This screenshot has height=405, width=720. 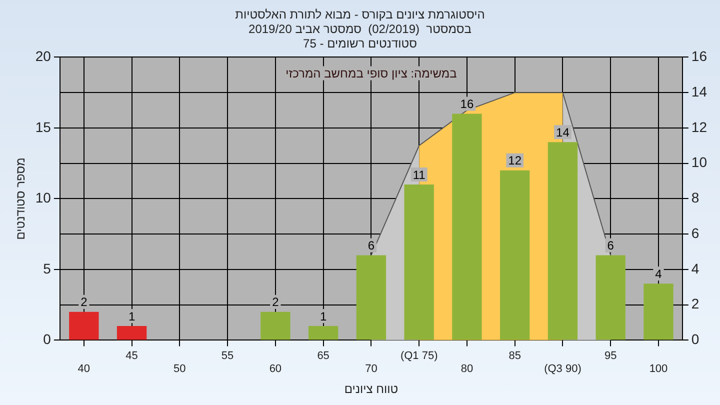 What do you see at coordinates (323, 356) in the screenshot?
I see `x-tick-label: 65` at bounding box center [323, 356].